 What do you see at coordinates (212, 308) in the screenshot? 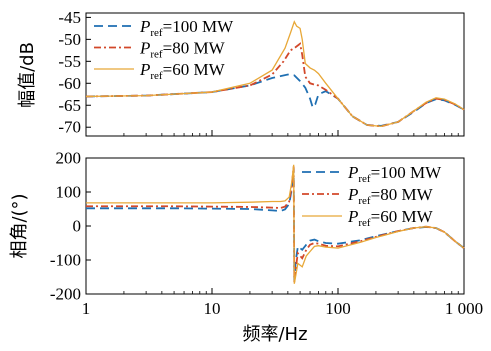
I see `x-tick-label: 10` at bounding box center [212, 308].